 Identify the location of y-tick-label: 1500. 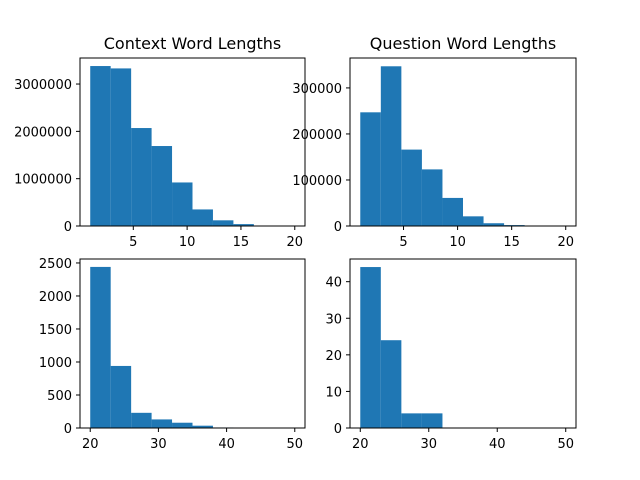
(55, 330).